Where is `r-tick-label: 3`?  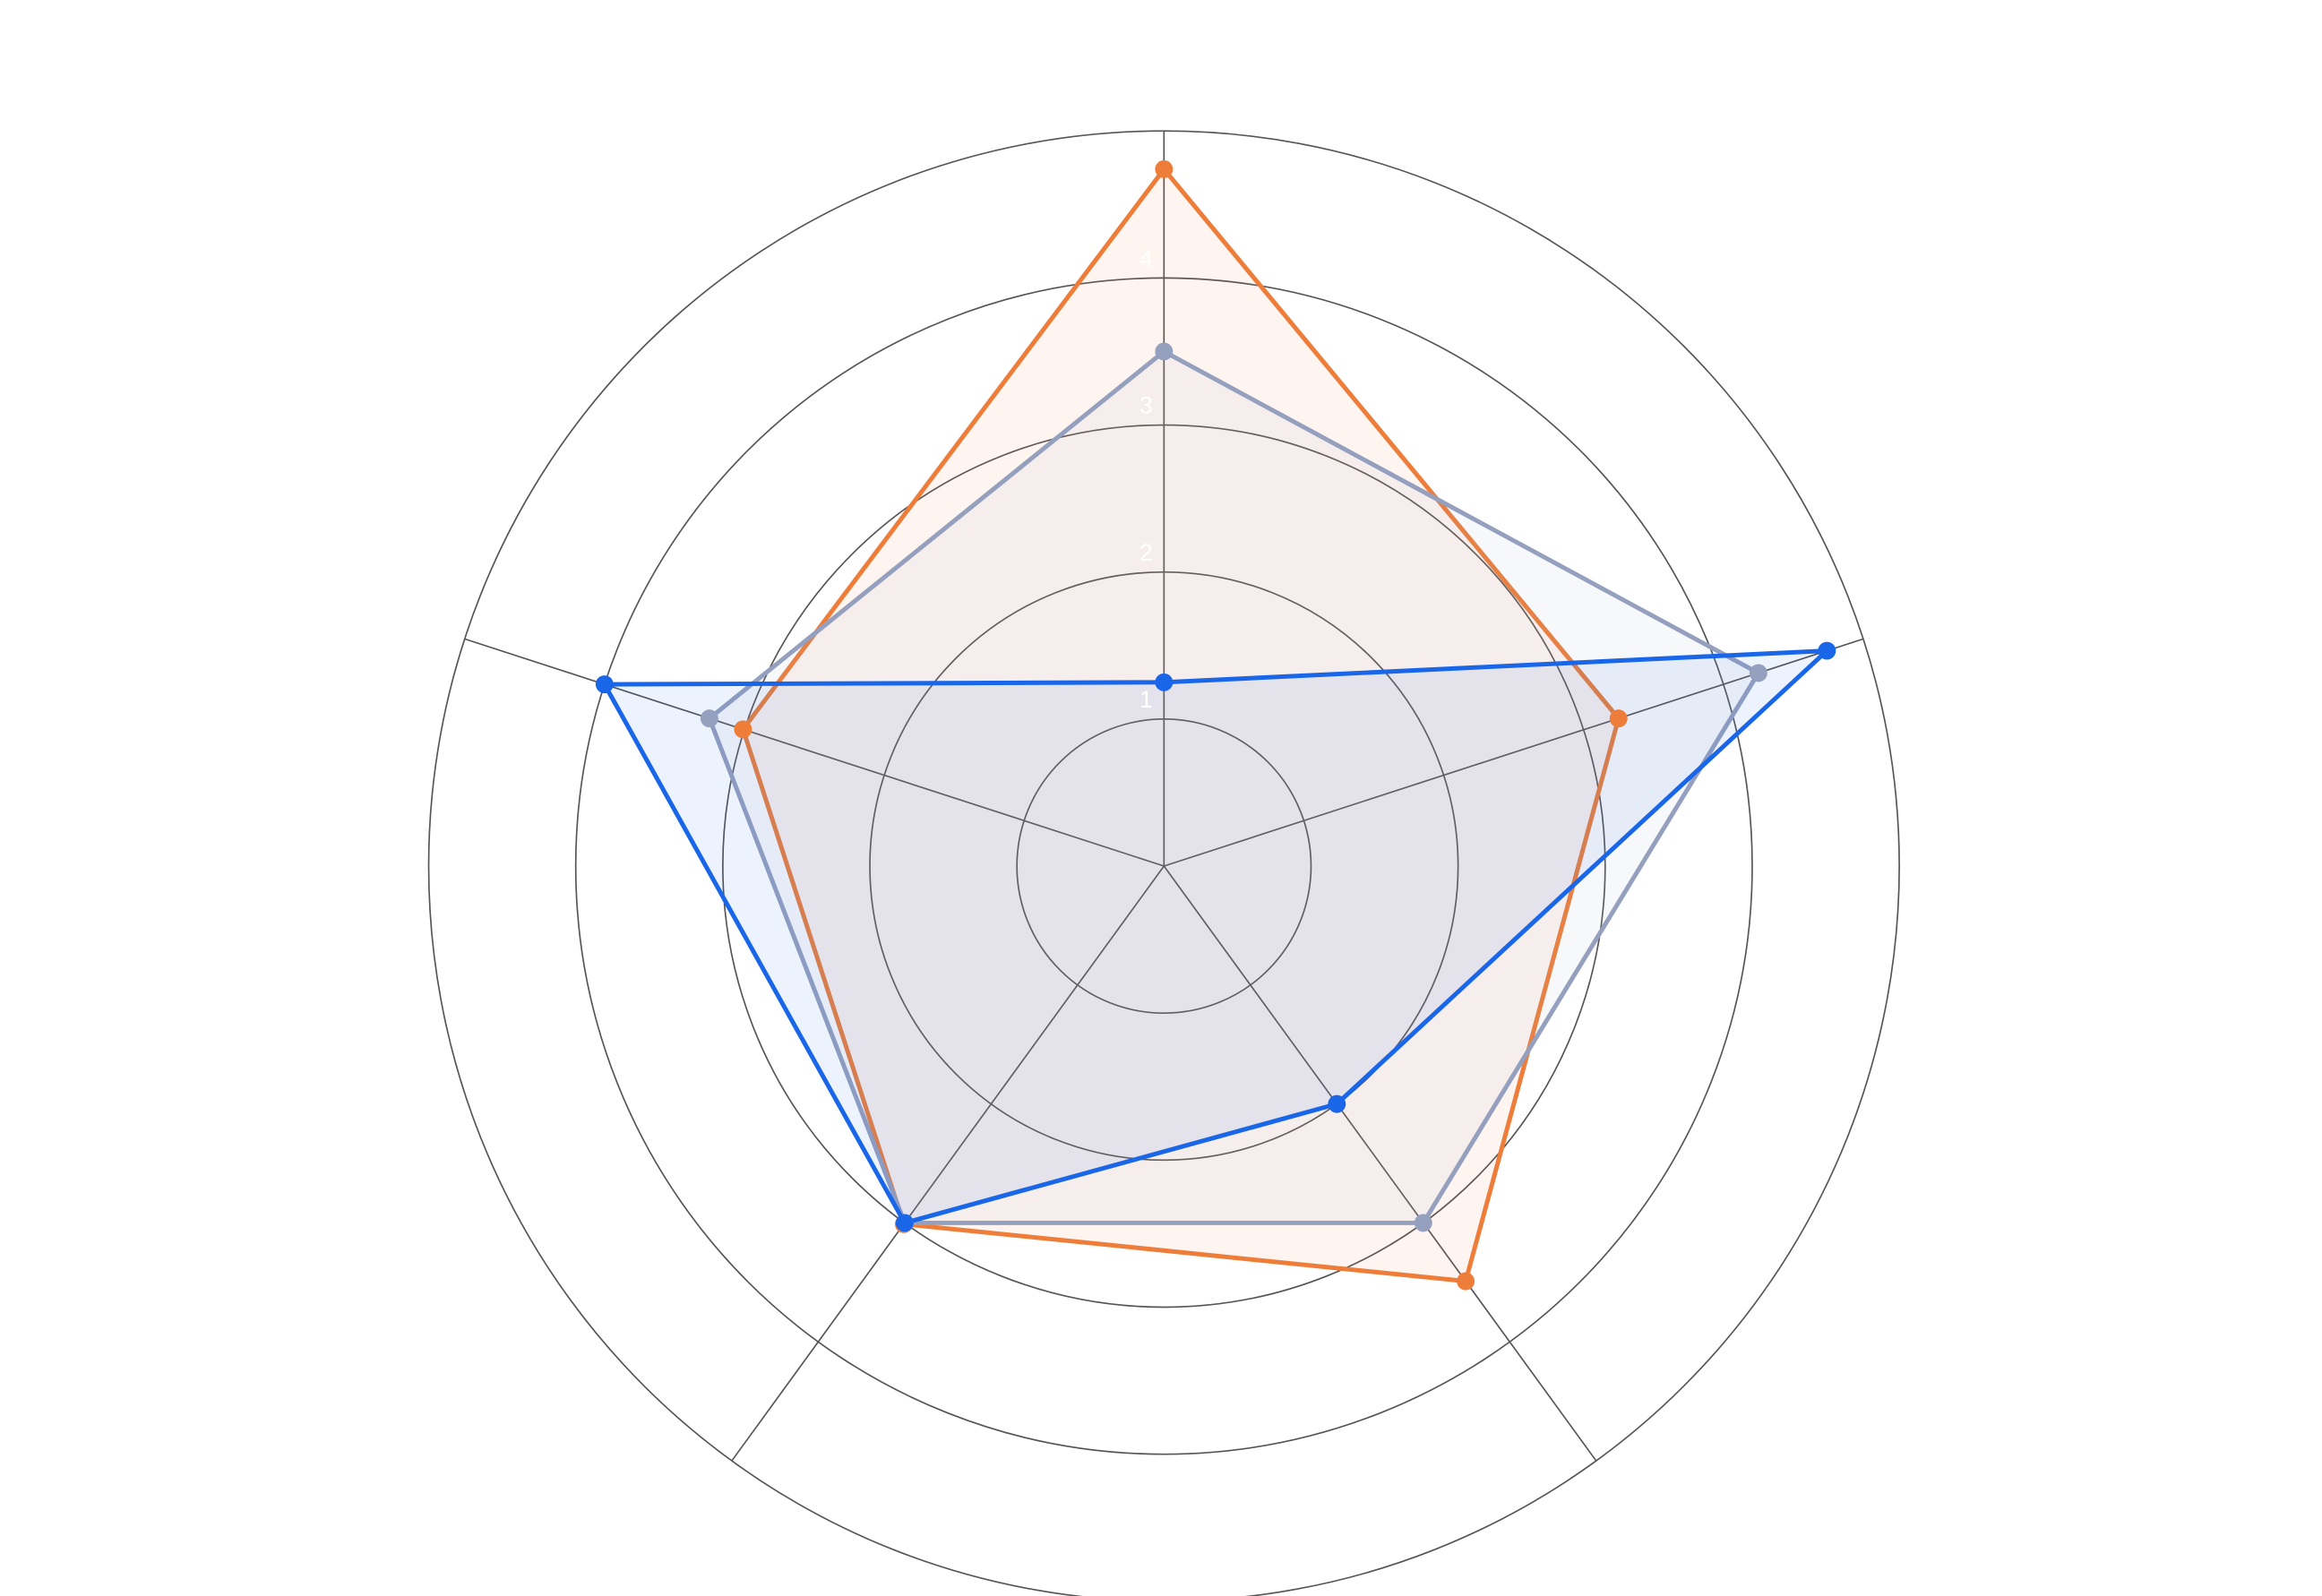
r-tick-label: 3 is located at coordinates (1146, 405).